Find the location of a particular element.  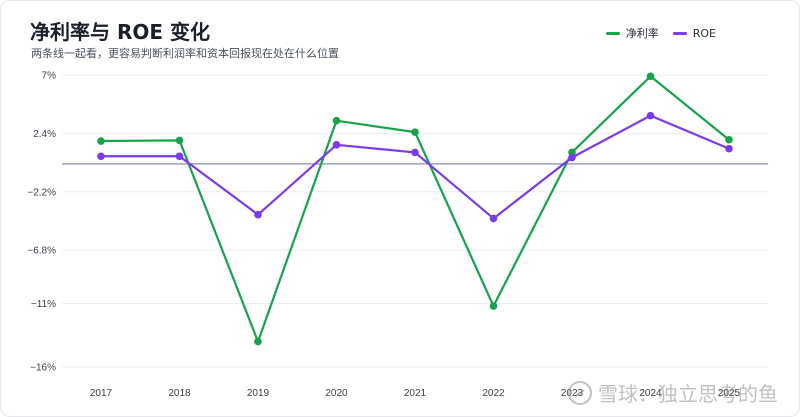

legend-item-net-margin: 净利率 is located at coordinates (632, 33).